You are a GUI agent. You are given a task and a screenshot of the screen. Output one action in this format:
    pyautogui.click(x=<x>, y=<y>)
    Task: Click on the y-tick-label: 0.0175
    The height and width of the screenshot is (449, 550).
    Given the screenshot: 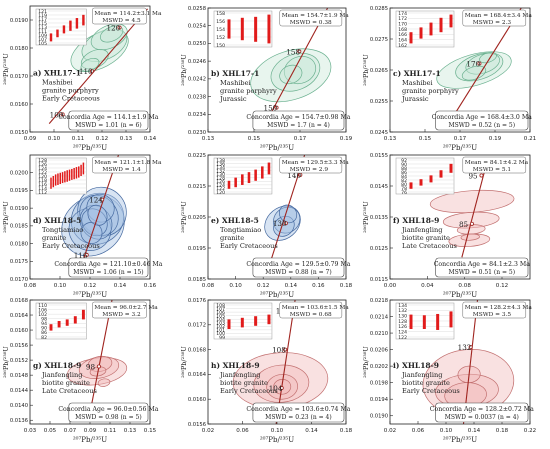 What is the action you would take?
    pyautogui.click(x=19, y=262)
    